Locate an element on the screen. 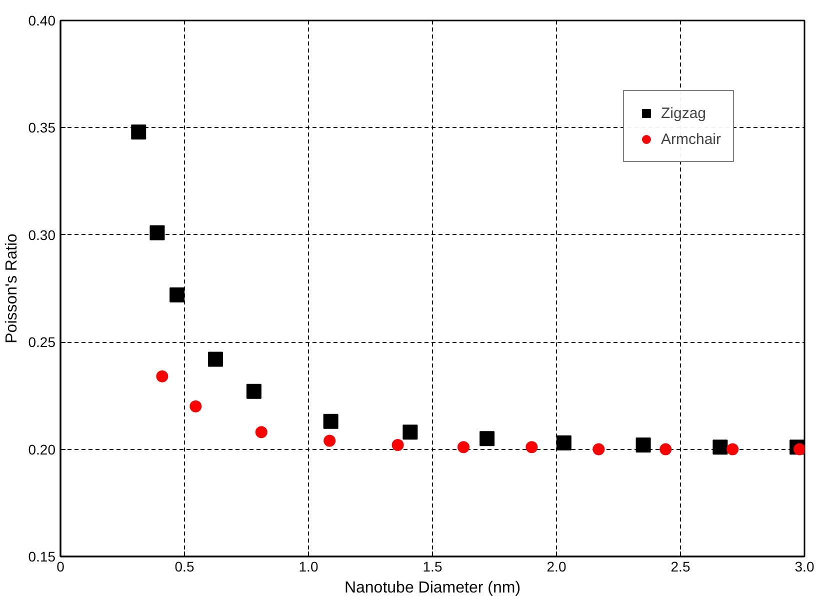 The width and height of the screenshot is (816, 599). y-tick-label: 0.30 is located at coordinates (42, 234).